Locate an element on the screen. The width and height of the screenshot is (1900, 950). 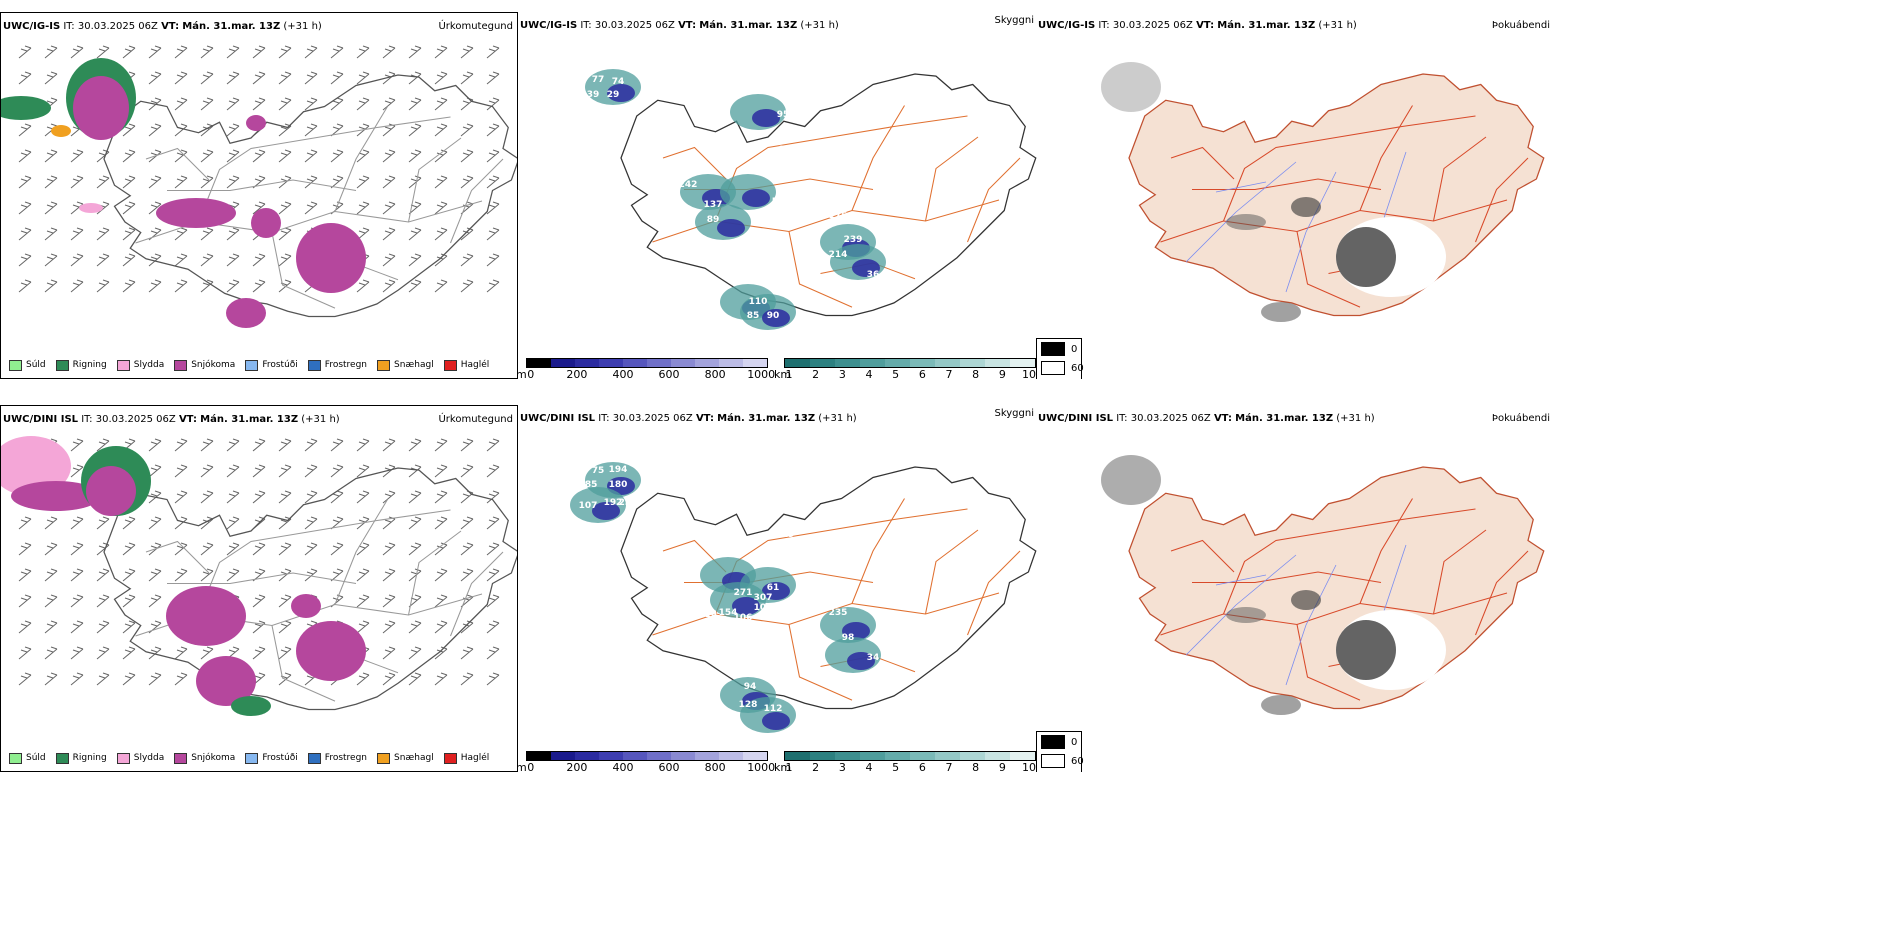
value-label: 75 is located at coordinates (598, 471).